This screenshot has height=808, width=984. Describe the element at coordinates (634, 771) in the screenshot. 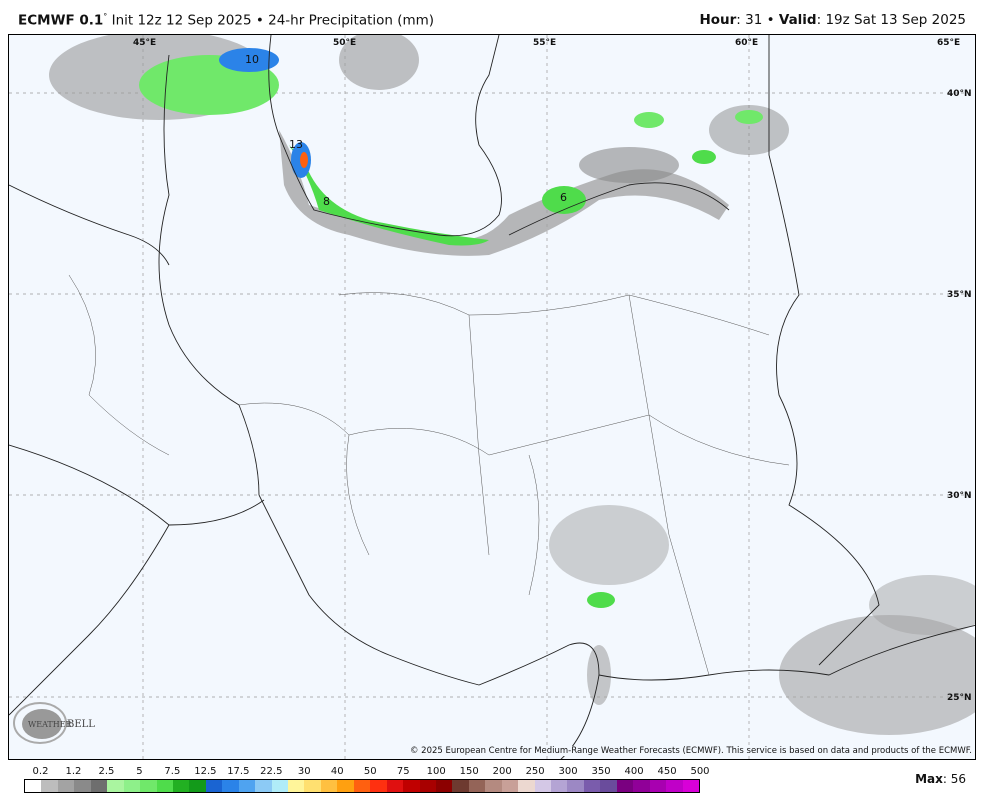

I see `colorbar-tick-label: 400` at that location.